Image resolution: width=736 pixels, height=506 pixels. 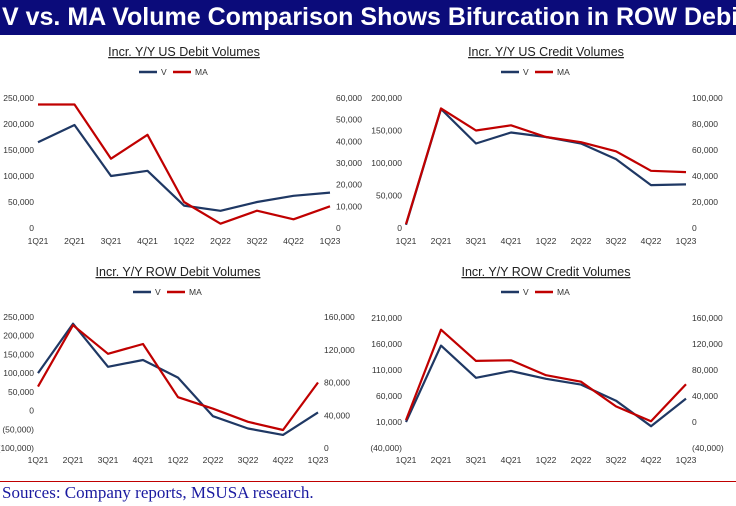 I want to click on y-tick-left: 10,000, so click(x=389, y=422).